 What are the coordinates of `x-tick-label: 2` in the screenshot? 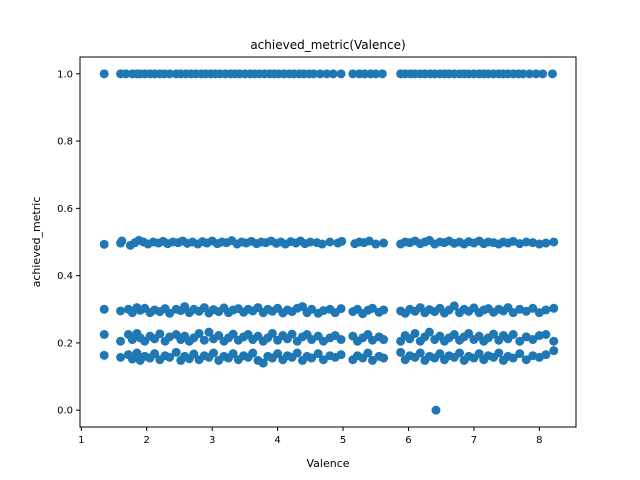 It's located at (147, 440).